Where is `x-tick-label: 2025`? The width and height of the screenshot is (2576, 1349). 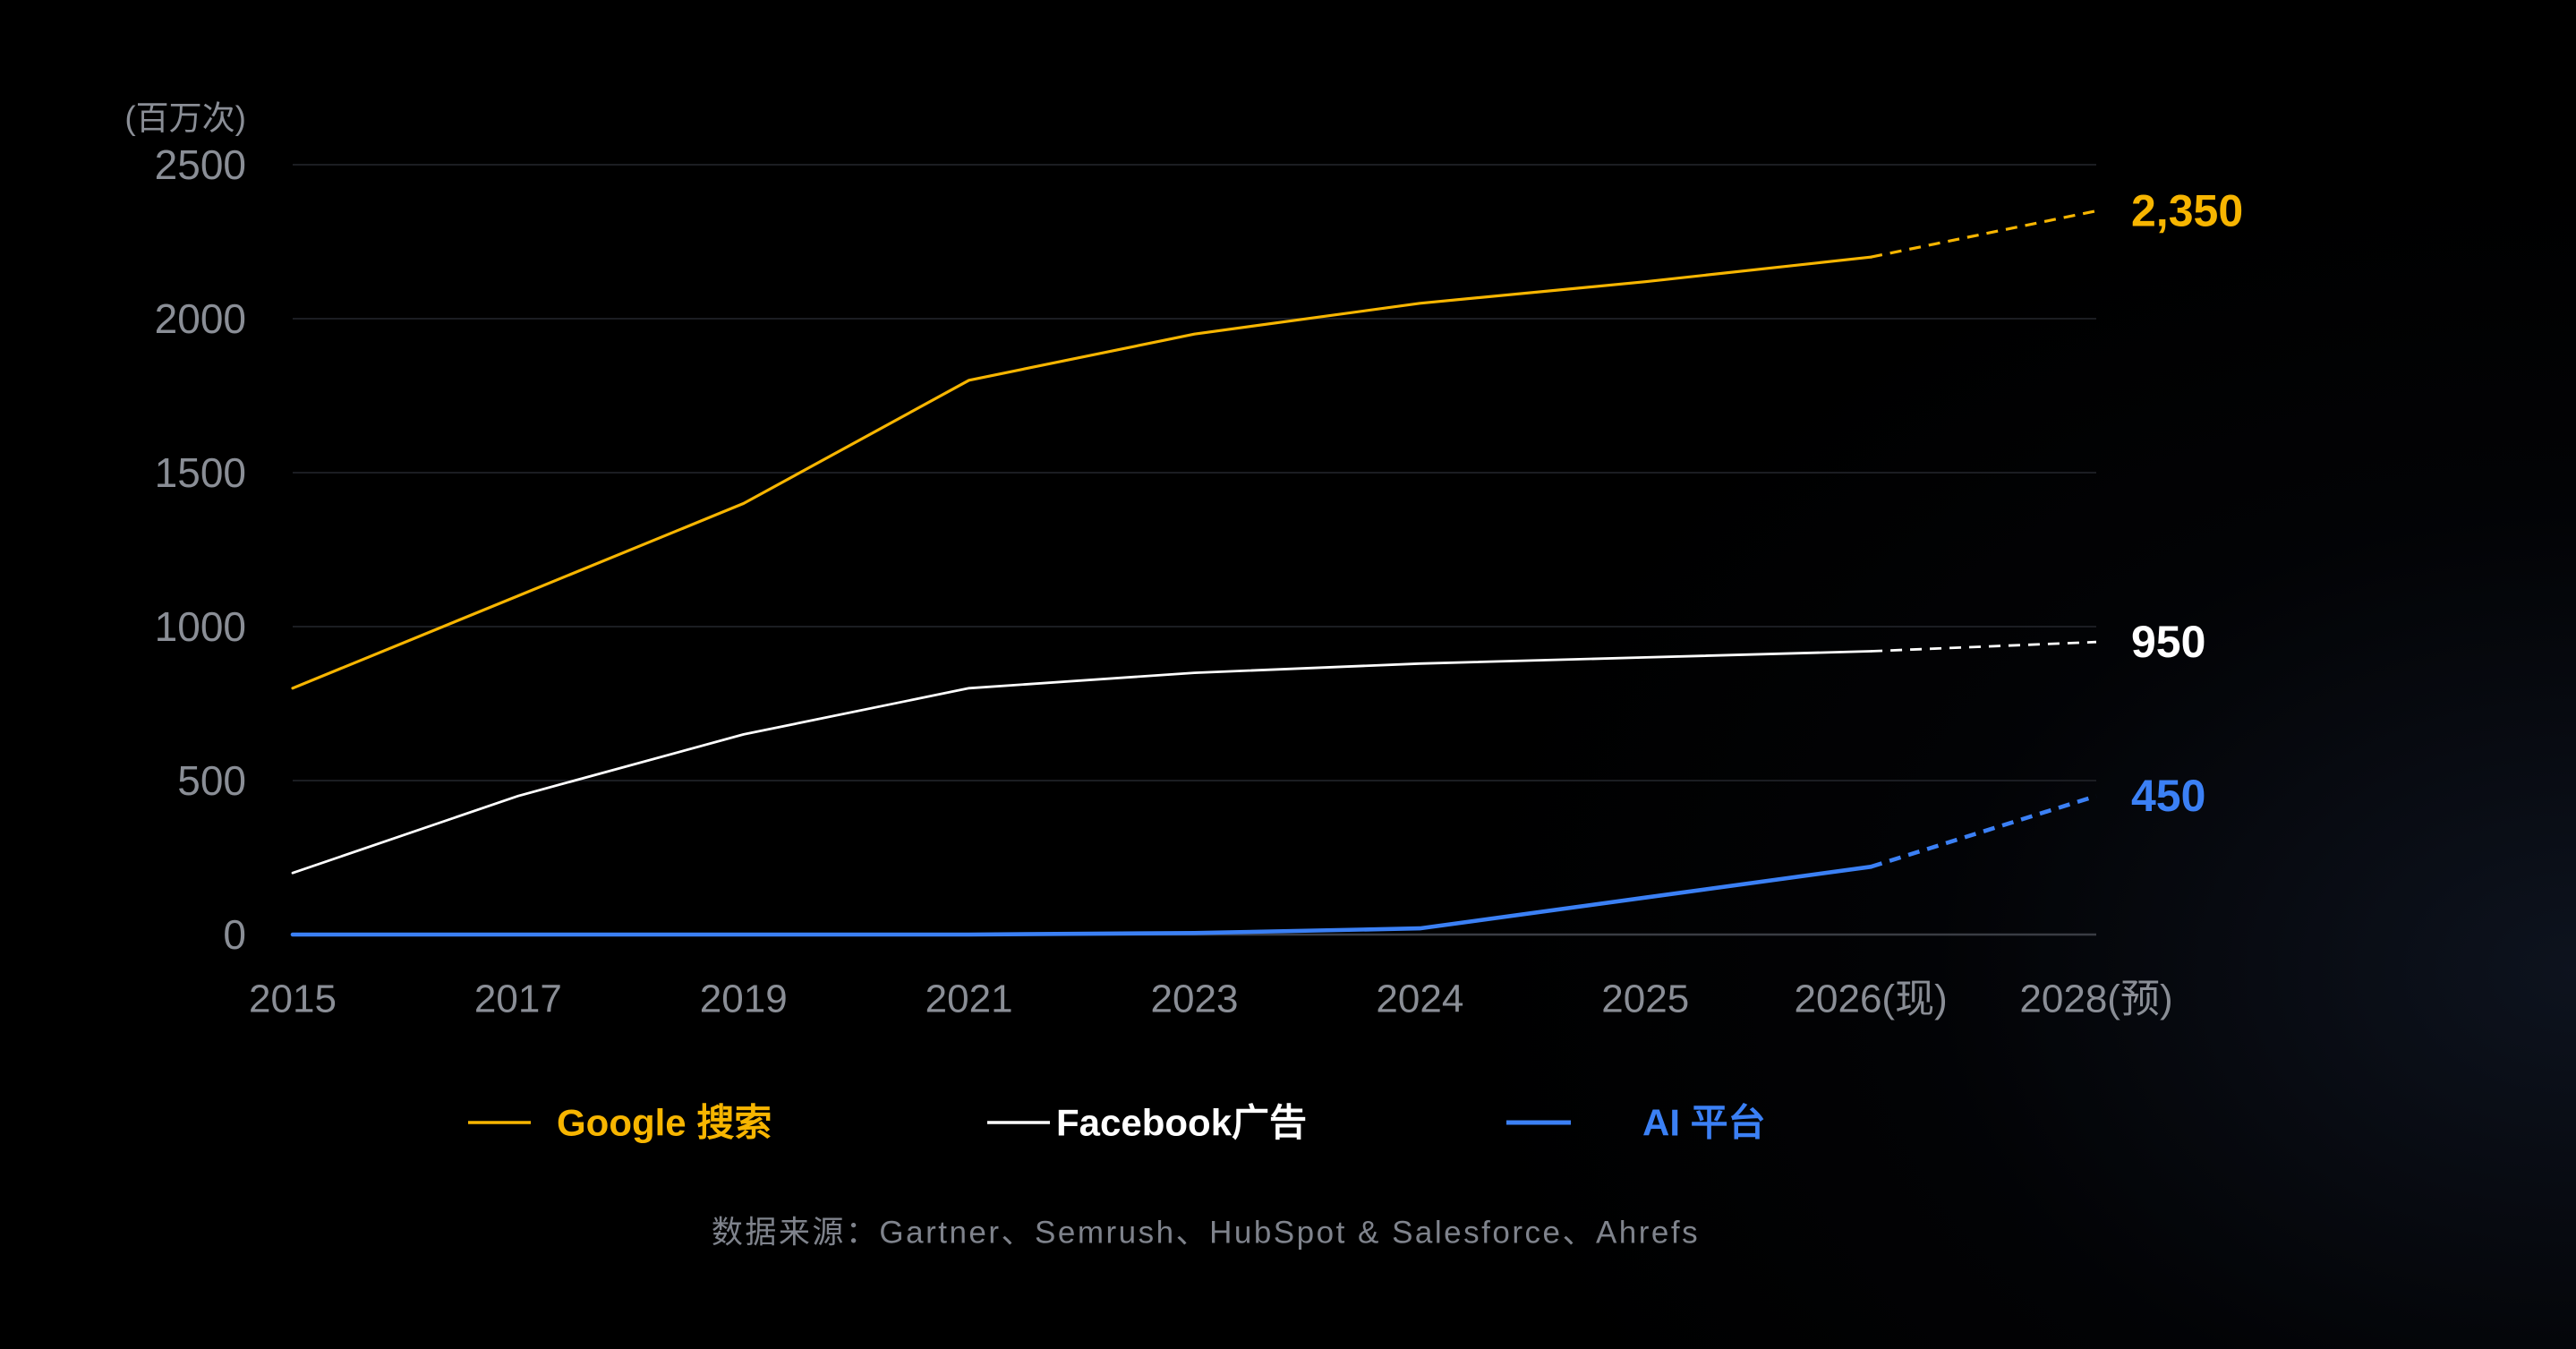 x-tick-label: 2025 is located at coordinates (1645, 999).